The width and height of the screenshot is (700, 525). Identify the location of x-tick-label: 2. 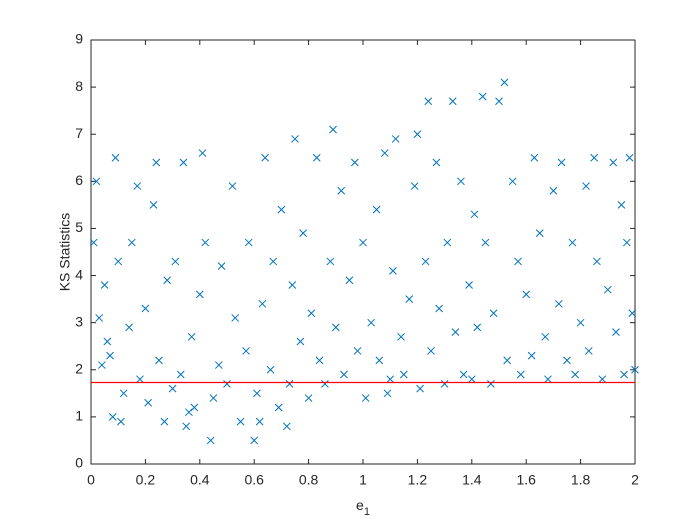
(635, 480).